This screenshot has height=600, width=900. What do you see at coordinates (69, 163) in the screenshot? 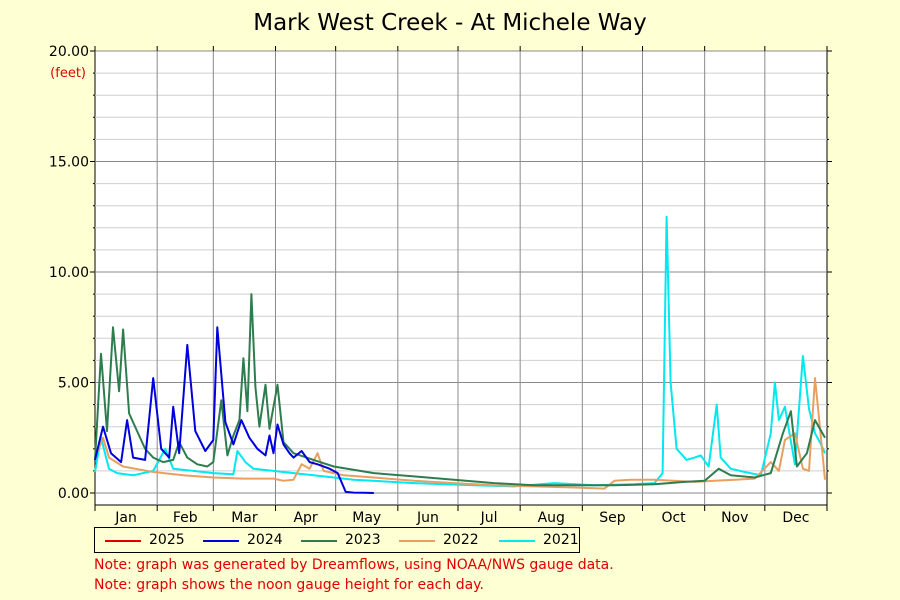
I see `y-tick-label: 15.00` at bounding box center [69, 163].